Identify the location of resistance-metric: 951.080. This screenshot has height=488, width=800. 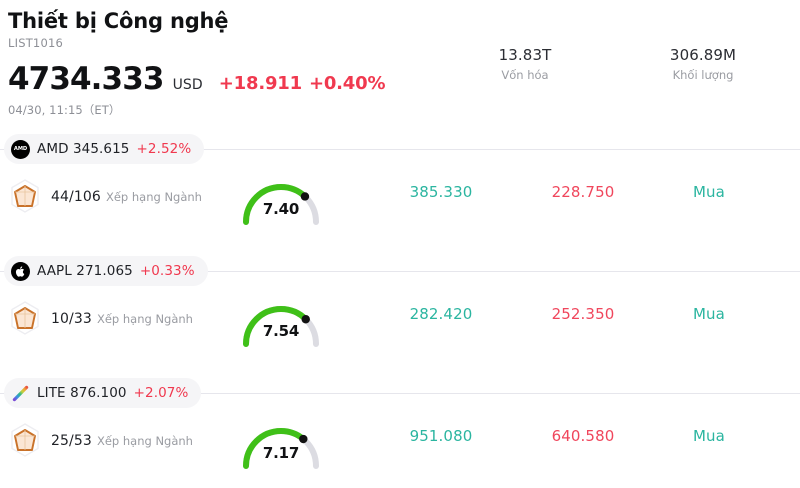
(441, 437).